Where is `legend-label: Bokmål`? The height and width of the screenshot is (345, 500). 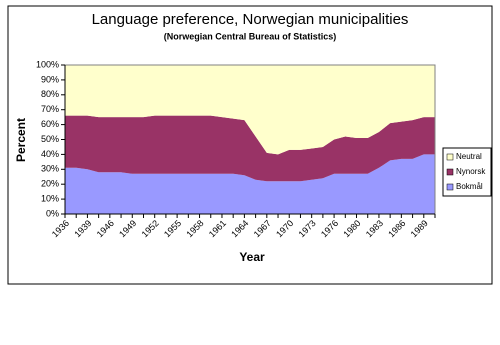
legend-label: Bokmål is located at coordinates (469, 186).